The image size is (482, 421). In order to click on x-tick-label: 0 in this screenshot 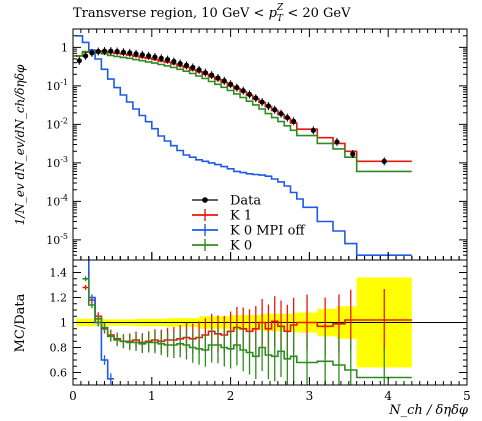, I will do `click(73, 396)`.